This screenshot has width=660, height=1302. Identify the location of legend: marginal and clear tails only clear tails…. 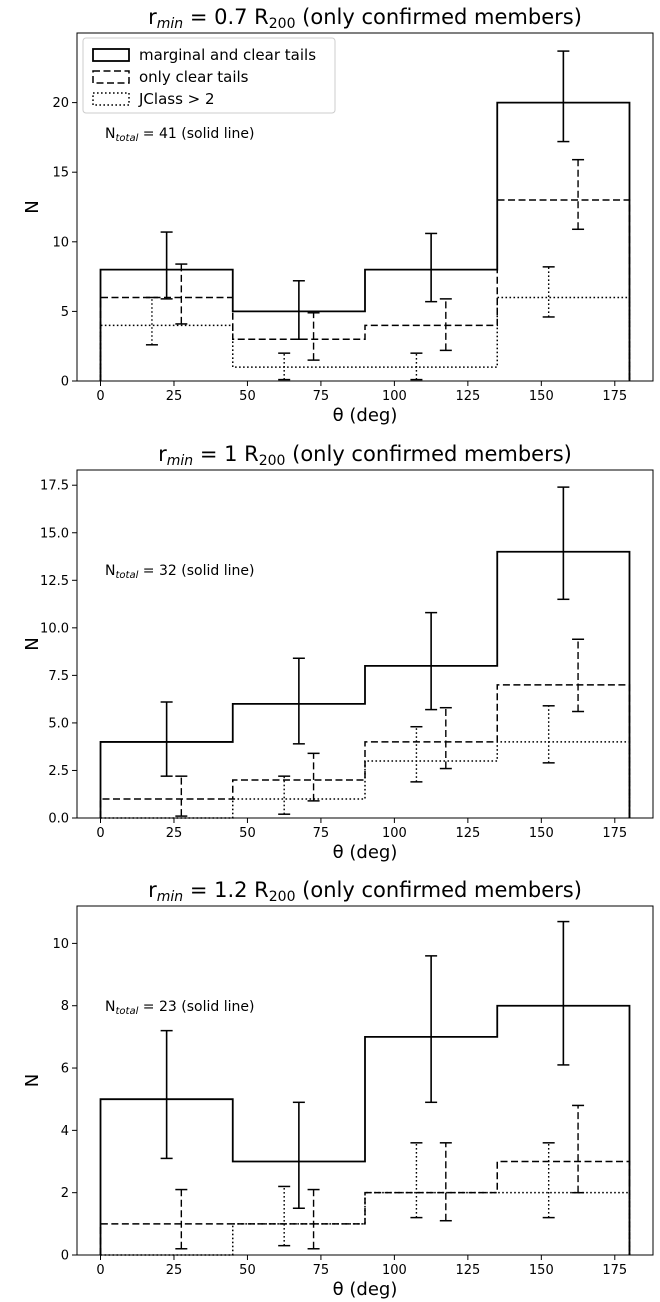
(209, 75).